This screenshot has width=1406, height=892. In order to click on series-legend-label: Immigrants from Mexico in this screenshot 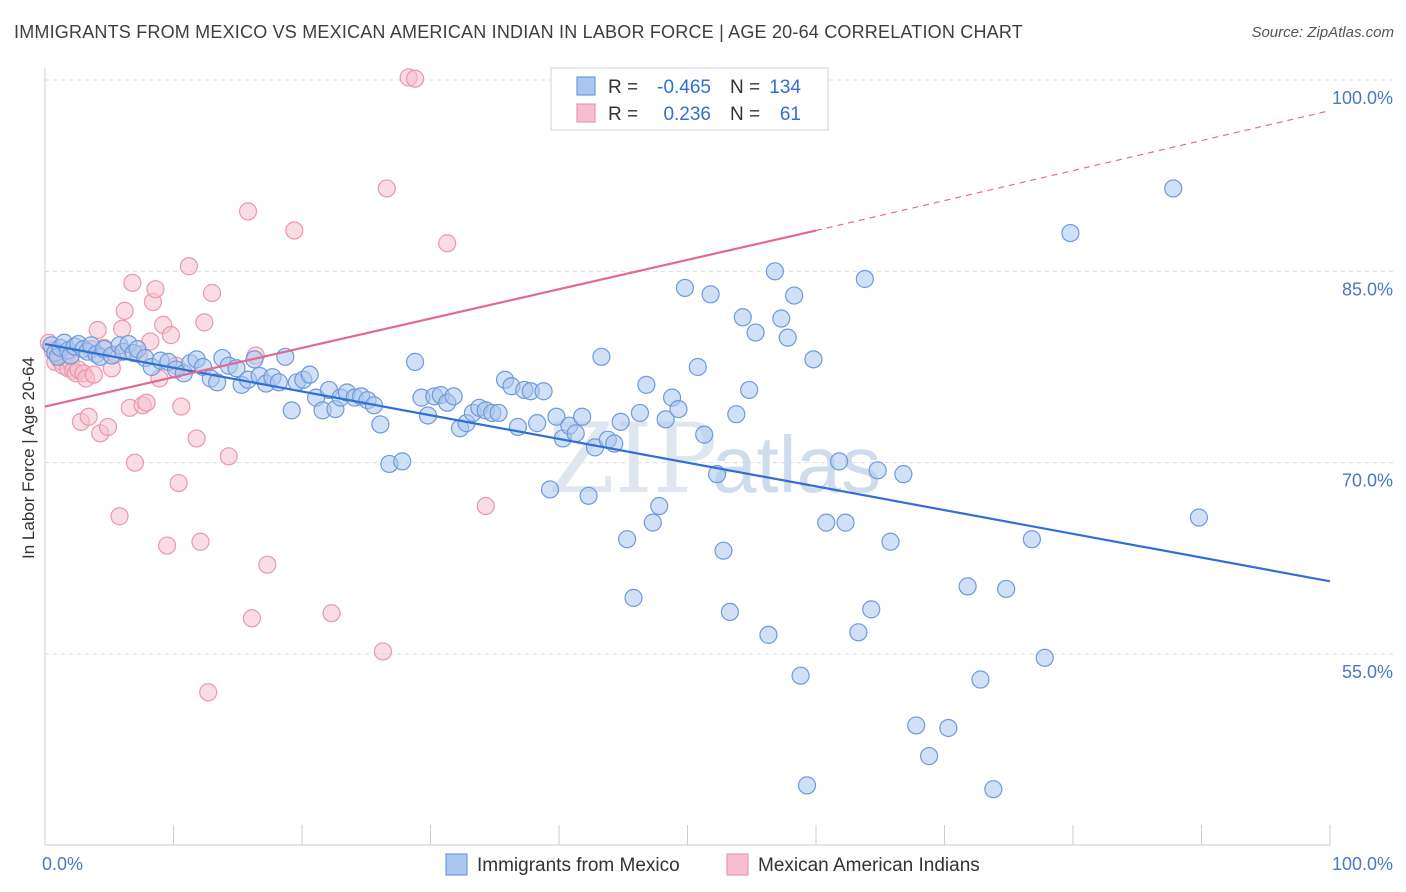, I will do `click(578, 865)`.